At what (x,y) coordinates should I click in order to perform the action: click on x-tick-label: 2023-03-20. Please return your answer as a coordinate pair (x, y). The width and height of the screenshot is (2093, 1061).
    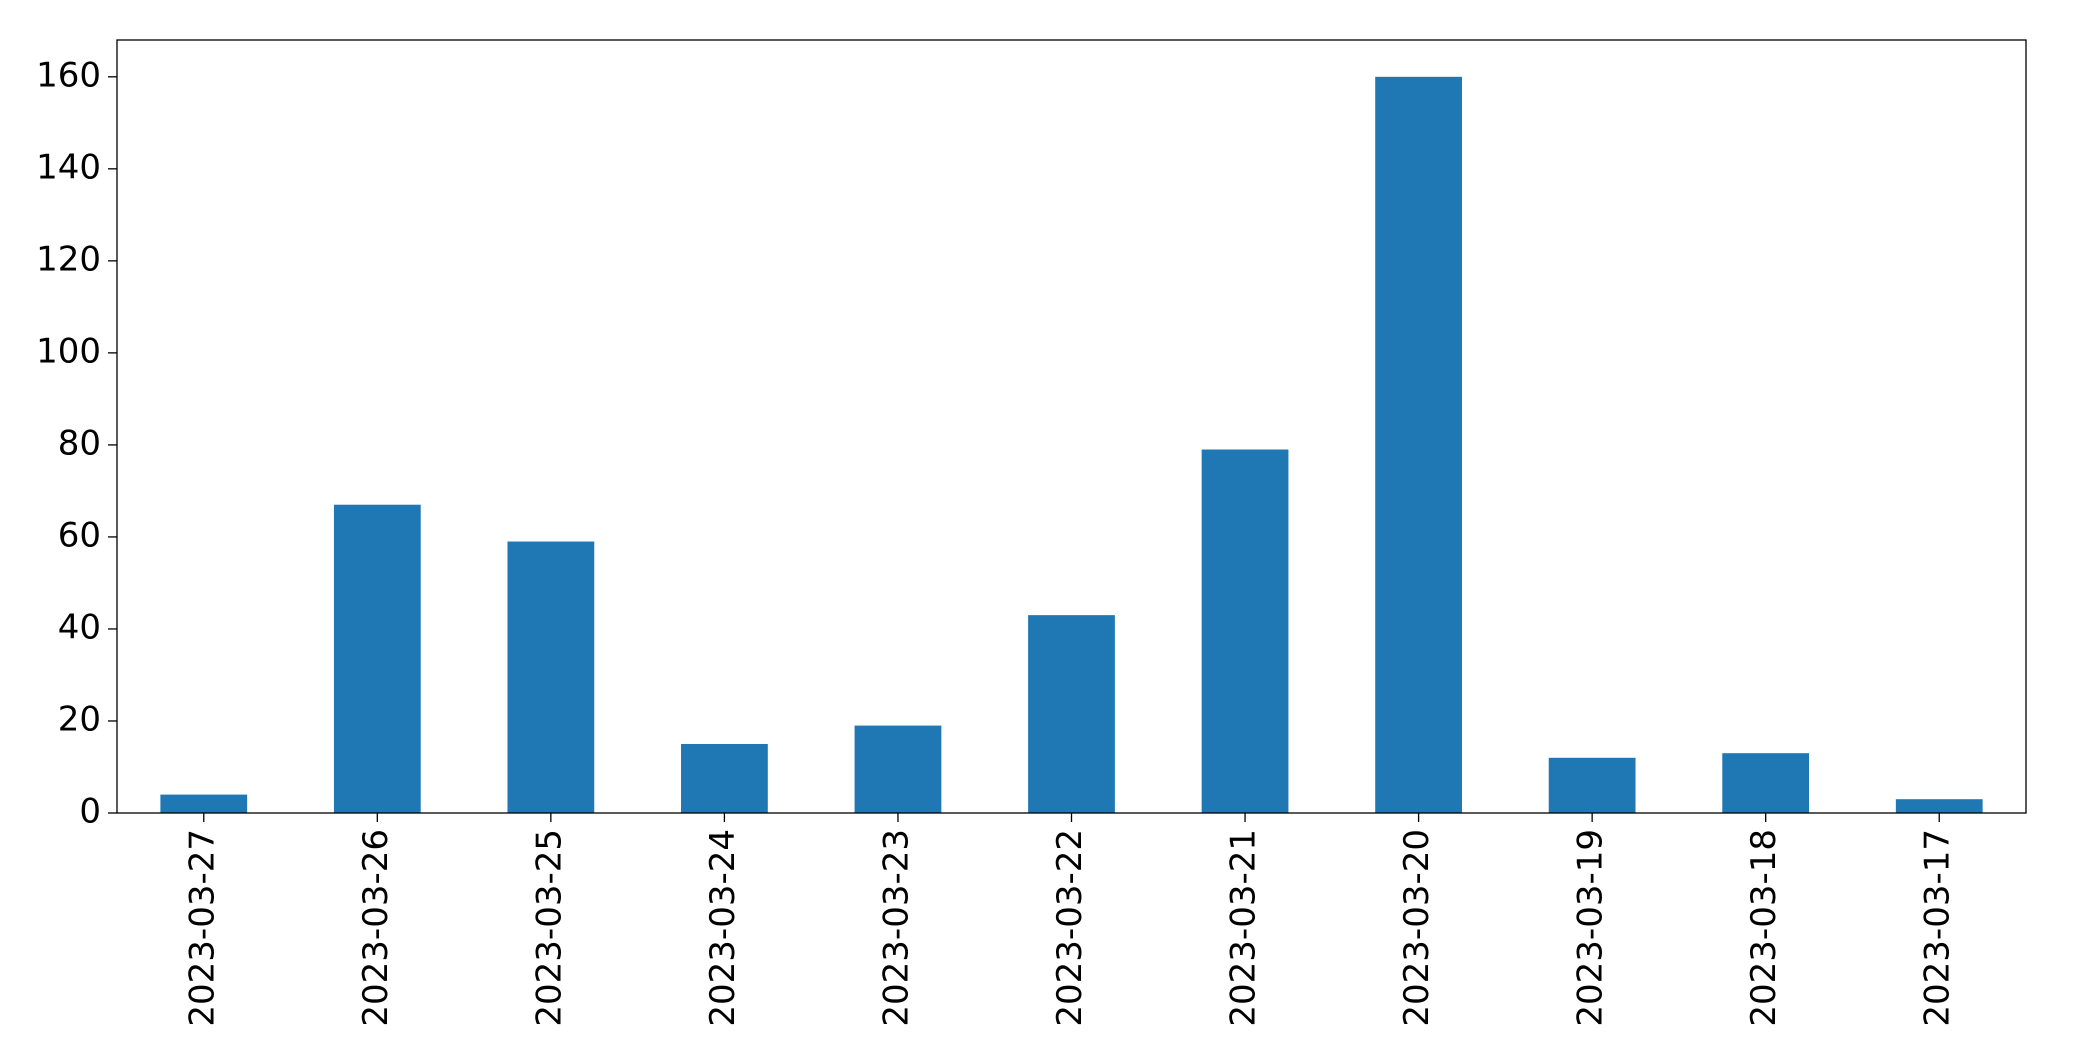
    Looking at the image, I should click on (1417, 928).